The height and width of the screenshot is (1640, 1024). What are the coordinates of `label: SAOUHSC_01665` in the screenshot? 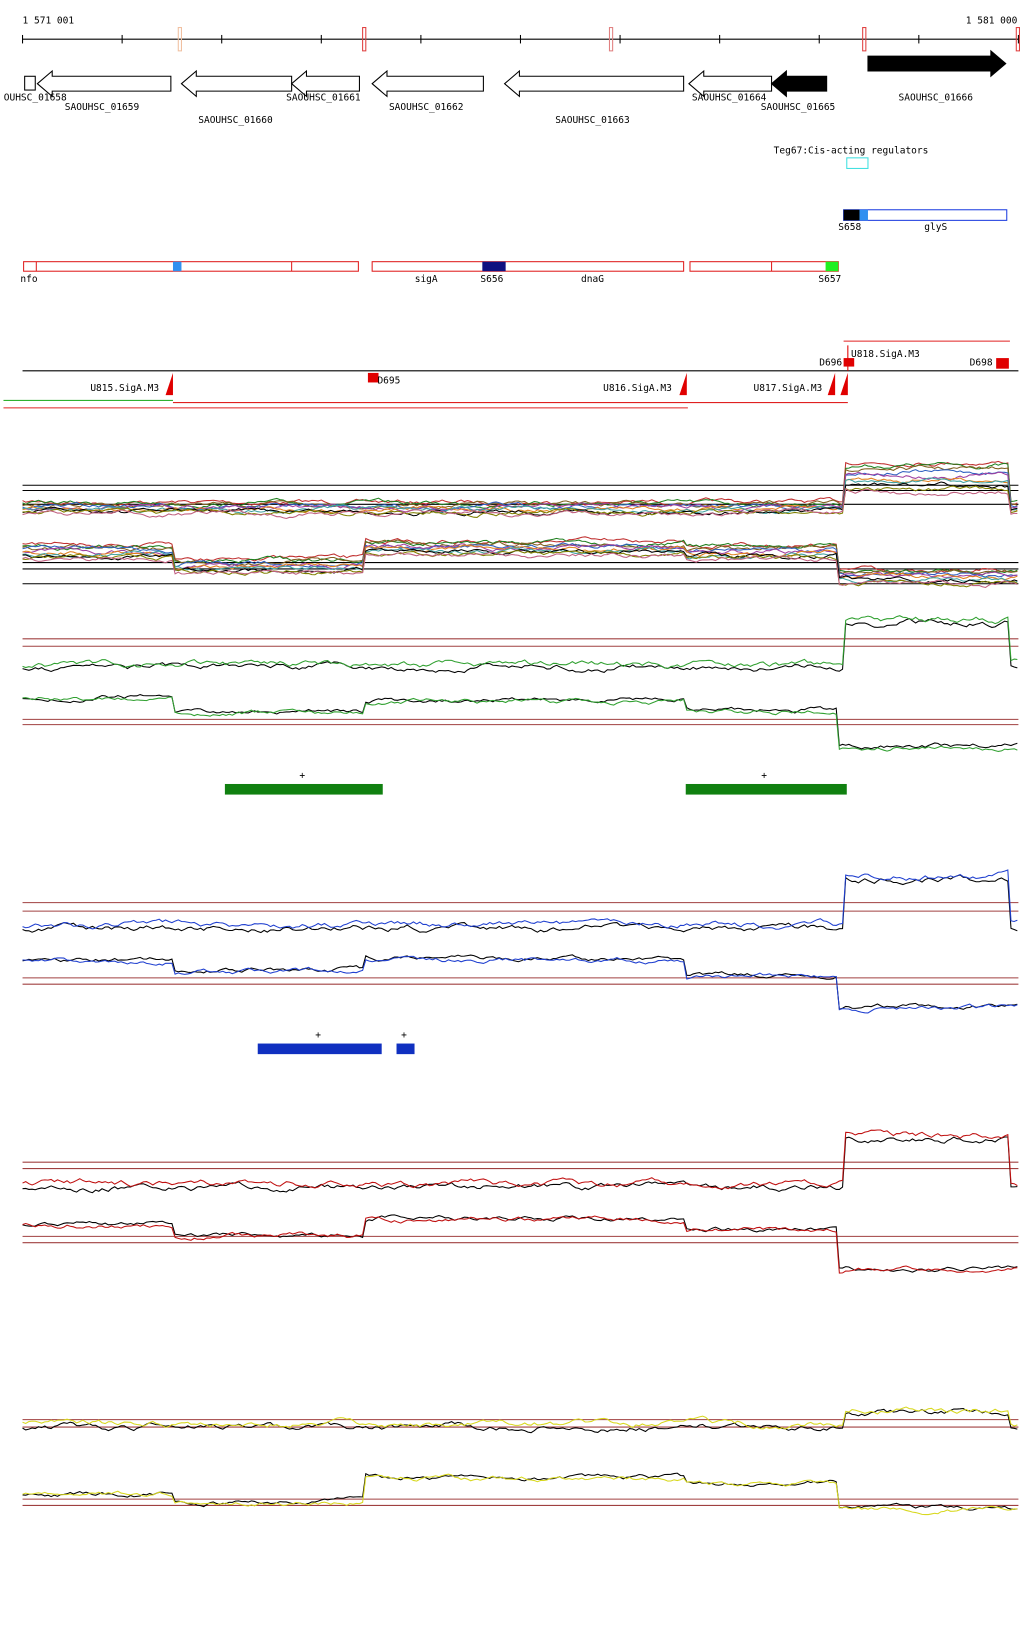 It's located at (798, 107).